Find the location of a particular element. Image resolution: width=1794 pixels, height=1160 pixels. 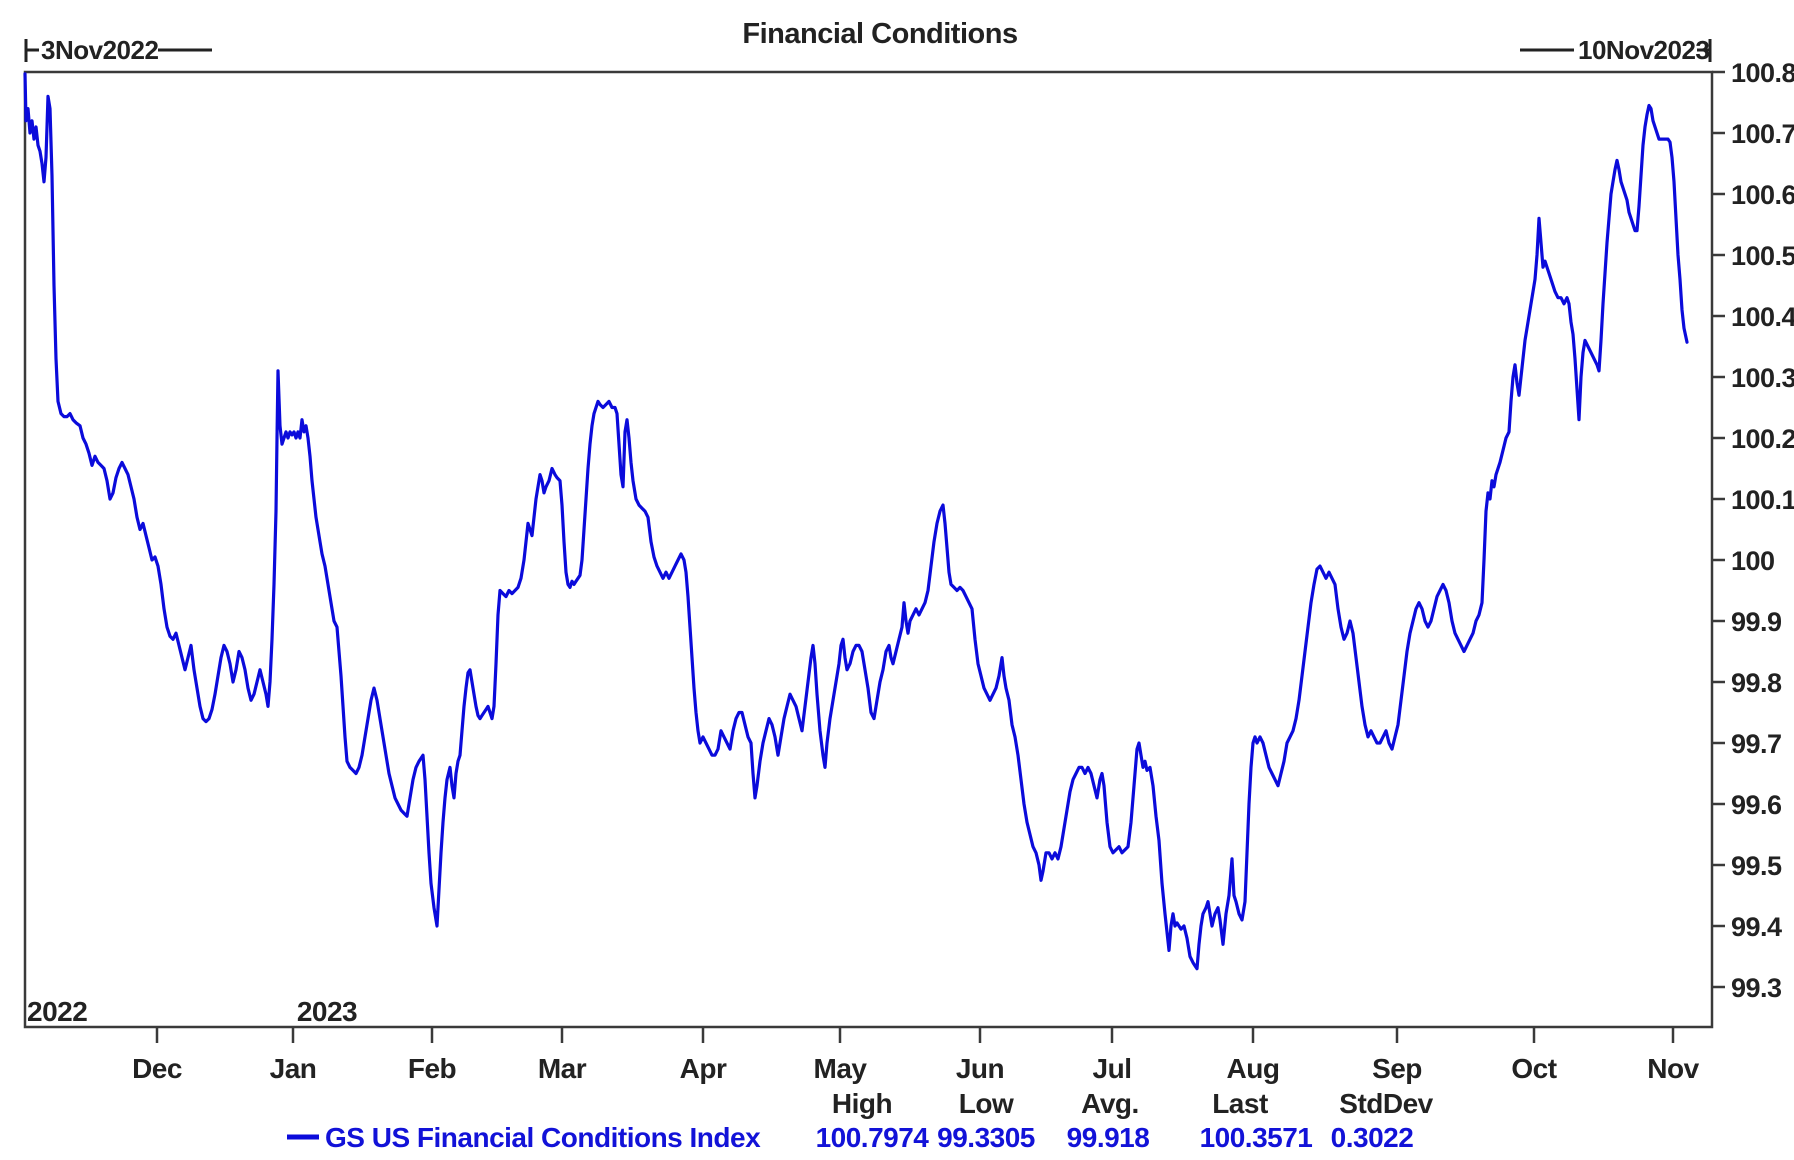

x-axis-month-label: Jan is located at coordinates (293, 1068).